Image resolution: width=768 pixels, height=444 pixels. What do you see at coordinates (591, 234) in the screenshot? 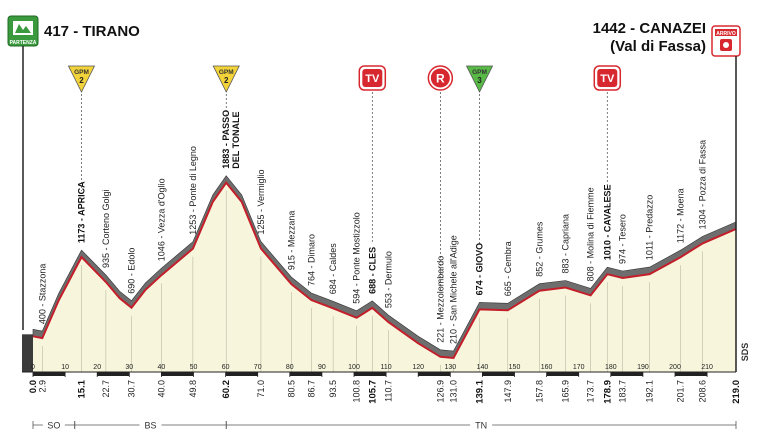
I see `waypoint-label: 808 - Molina di Fiemme` at bounding box center [591, 234].